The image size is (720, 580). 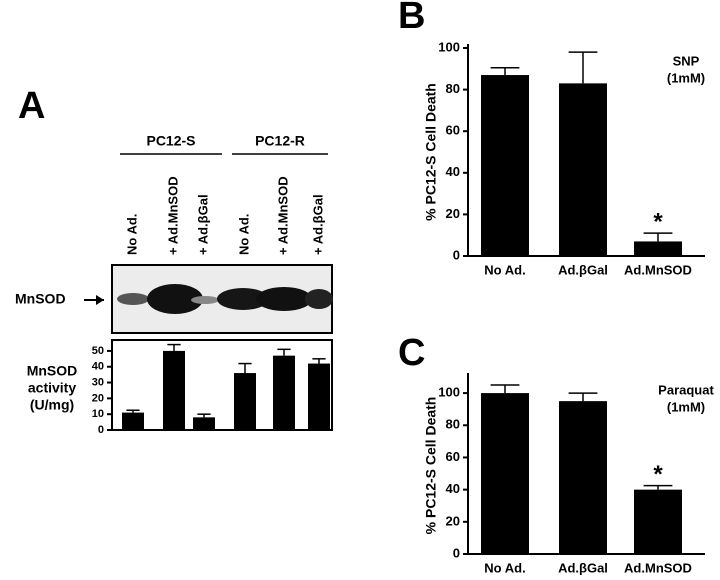 What do you see at coordinates (98, 414) in the screenshot?
I see `y-tick-label: 10` at bounding box center [98, 414].